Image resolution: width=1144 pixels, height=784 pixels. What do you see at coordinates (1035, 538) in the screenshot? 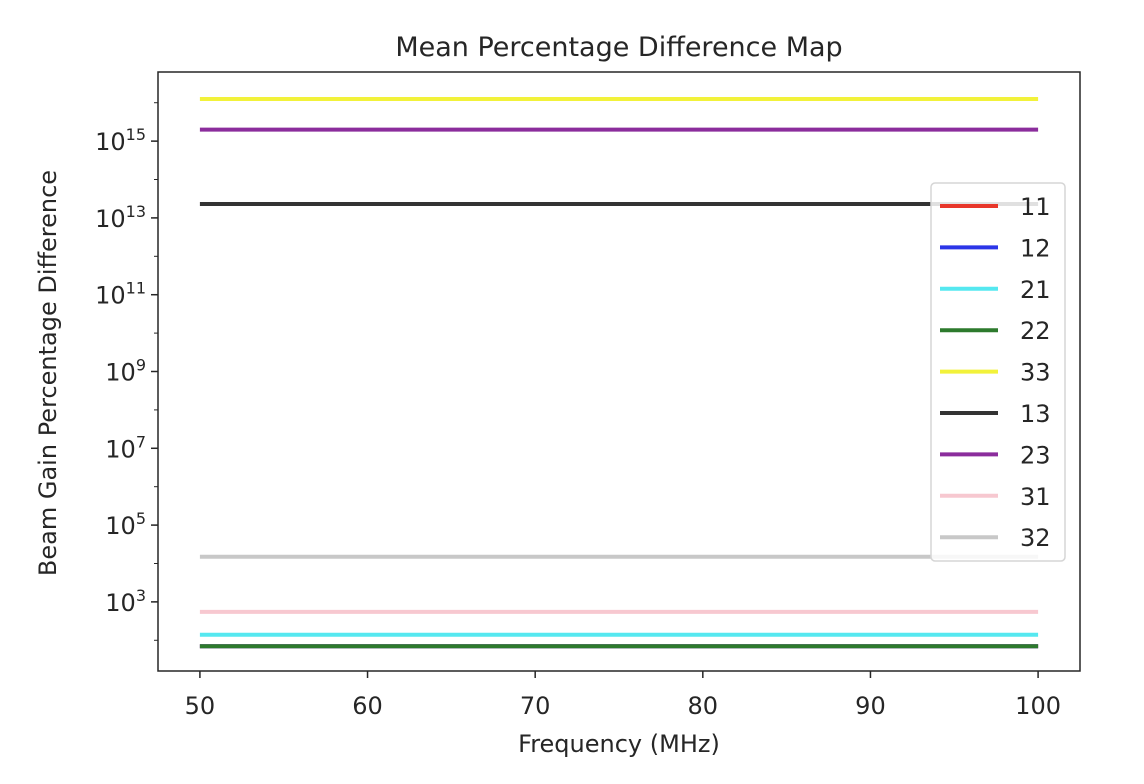
I see `legend-label-32: 32` at bounding box center [1035, 538].